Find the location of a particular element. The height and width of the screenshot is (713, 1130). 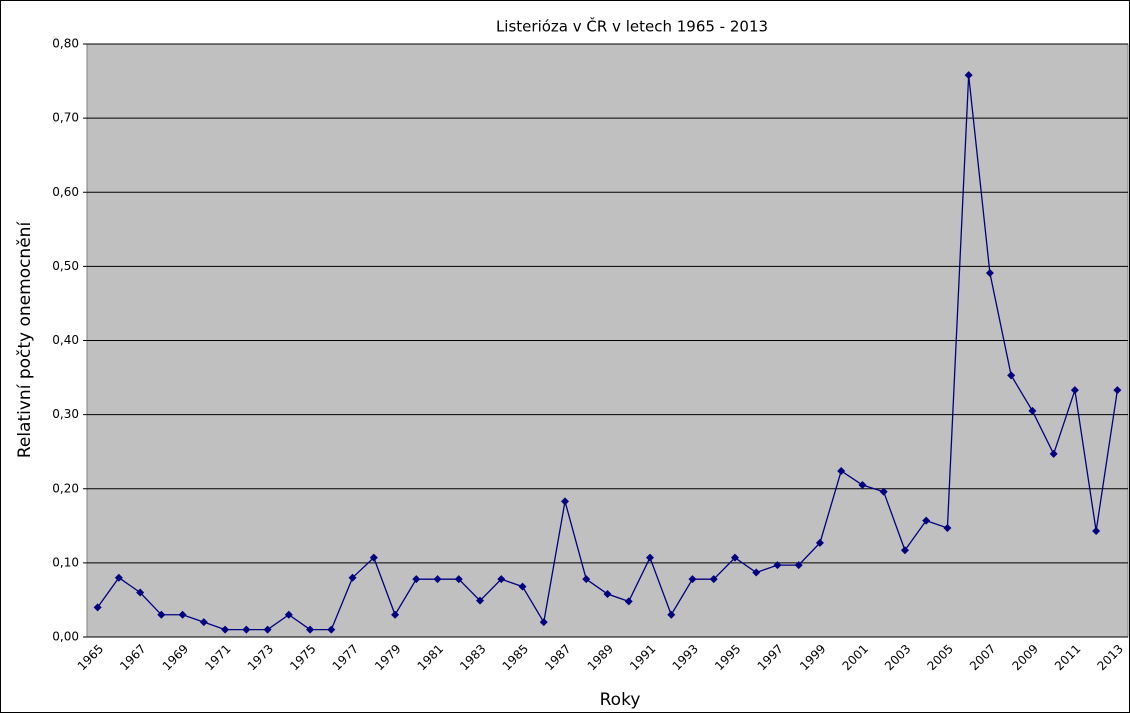

y-tick-label: 0,10 is located at coordinates (65, 562).